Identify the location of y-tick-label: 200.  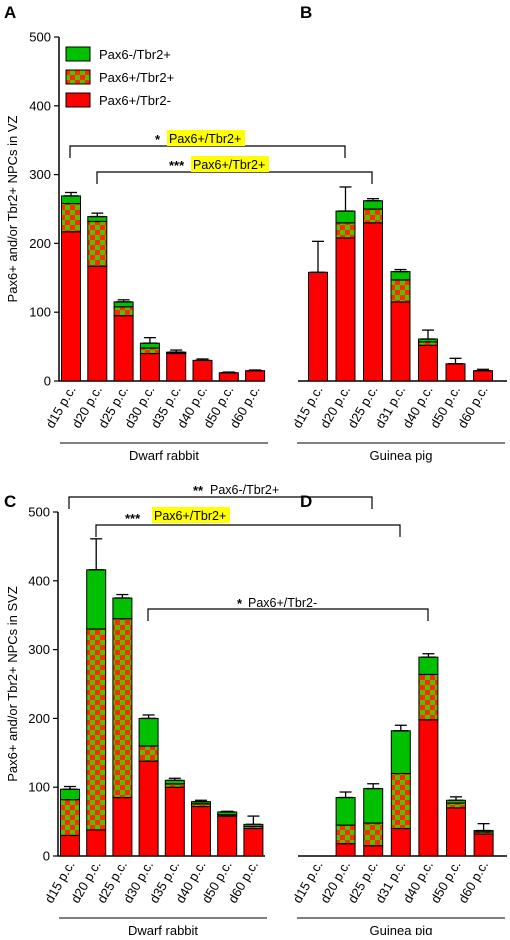
(39, 718).